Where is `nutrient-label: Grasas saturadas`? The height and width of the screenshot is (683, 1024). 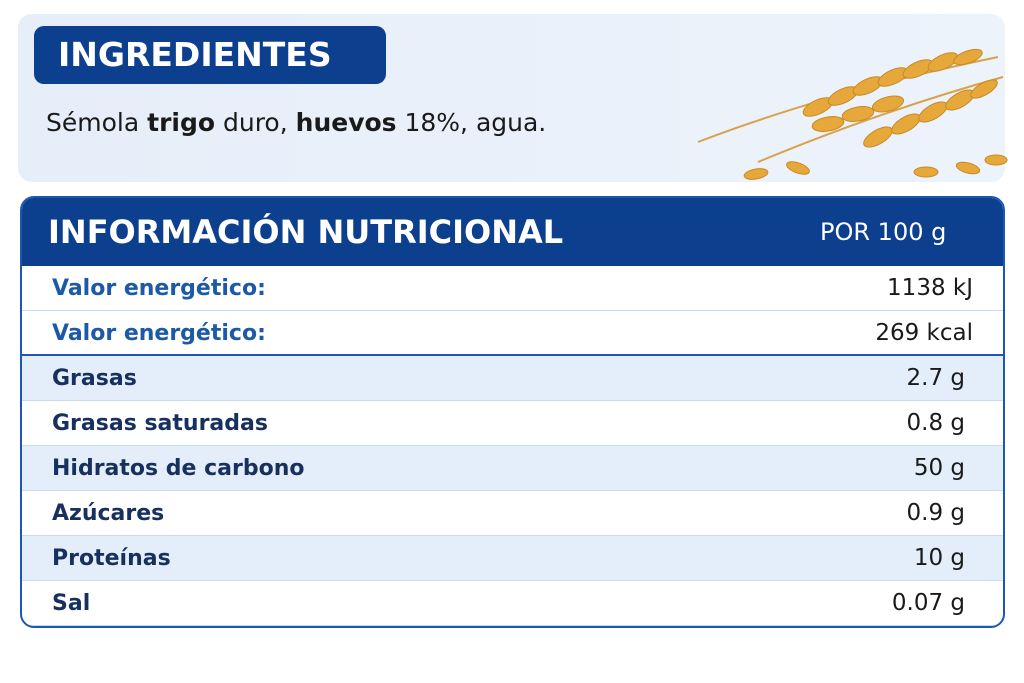
nutrient-label: Grasas saturadas is located at coordinates (160, 423).